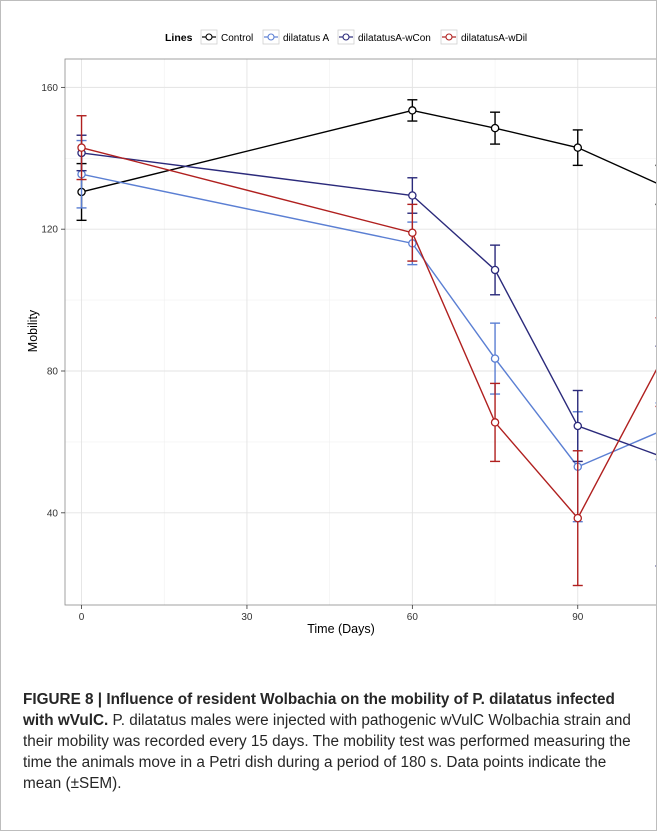 The image size is (657, 831). What do you see at coordinates (53, 372) in the screenshot?
I see `y-tick-label: 80` at bounding box center [53, 372].